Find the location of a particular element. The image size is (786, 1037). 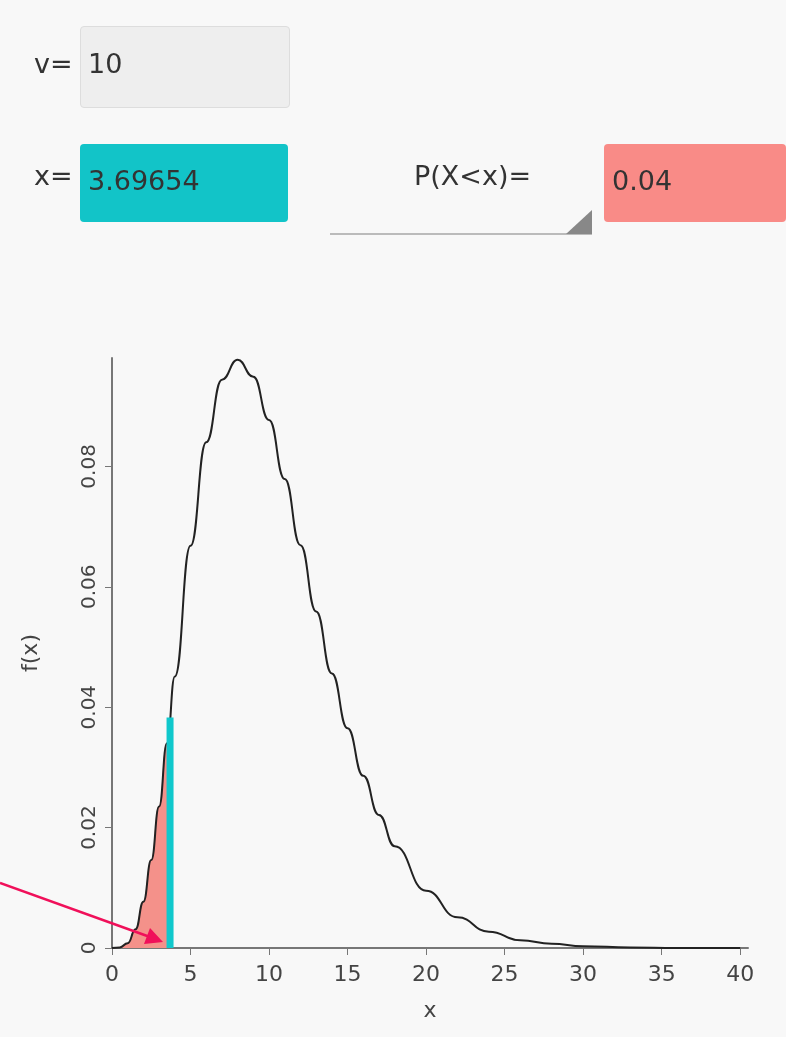

y-tick-label: 0 is located at coordinates (88, 948).